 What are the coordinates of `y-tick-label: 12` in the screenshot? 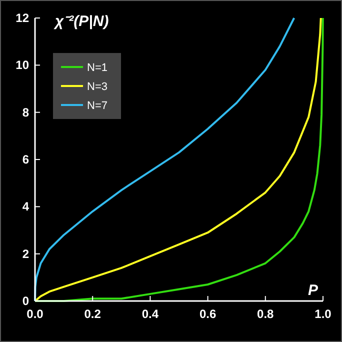 It's located at (23, 18).